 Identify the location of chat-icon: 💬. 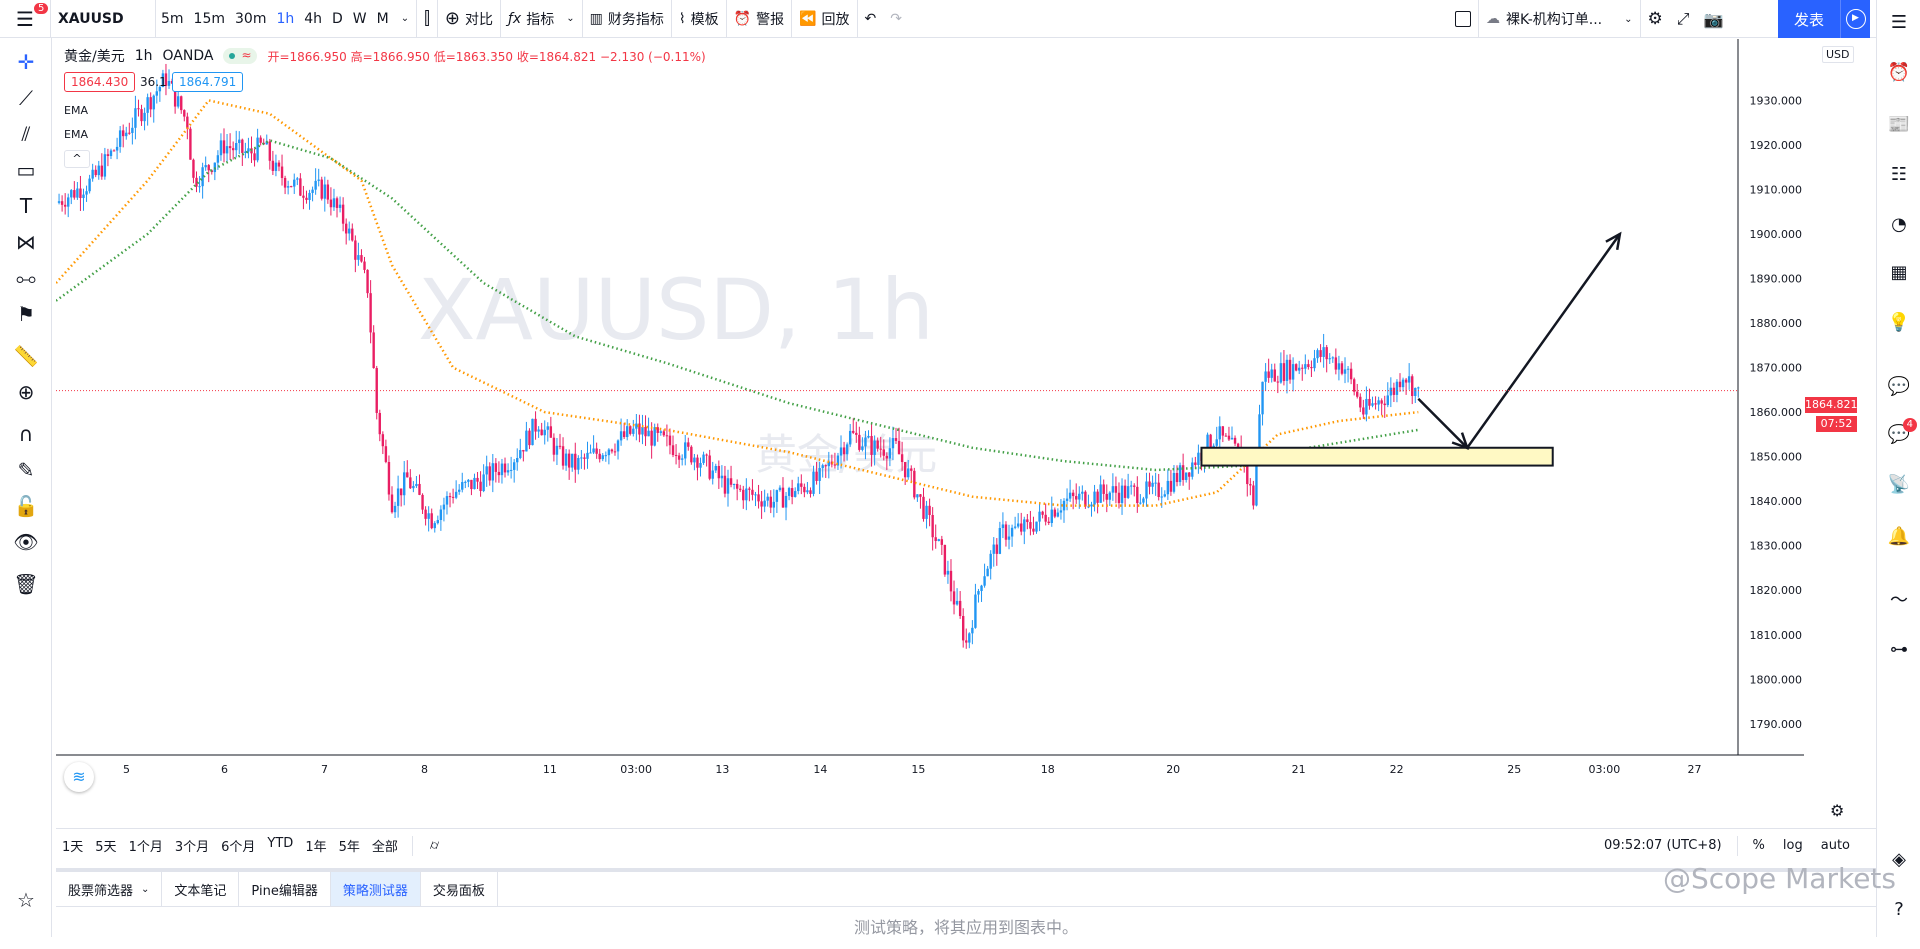
(1899, 386).